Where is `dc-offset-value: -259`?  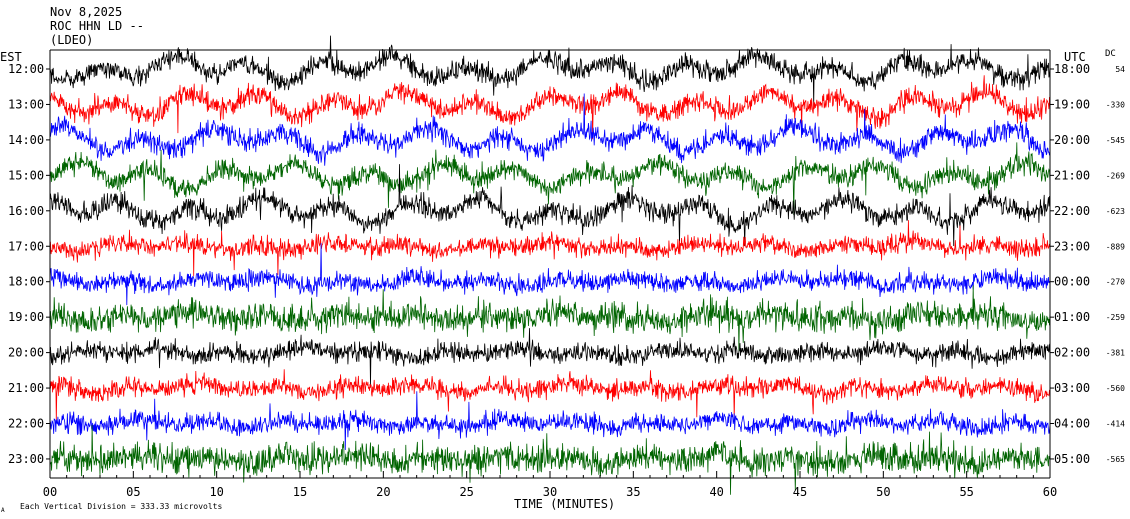 dc-offset-value: -259 is located at coordinates (1115, 317).